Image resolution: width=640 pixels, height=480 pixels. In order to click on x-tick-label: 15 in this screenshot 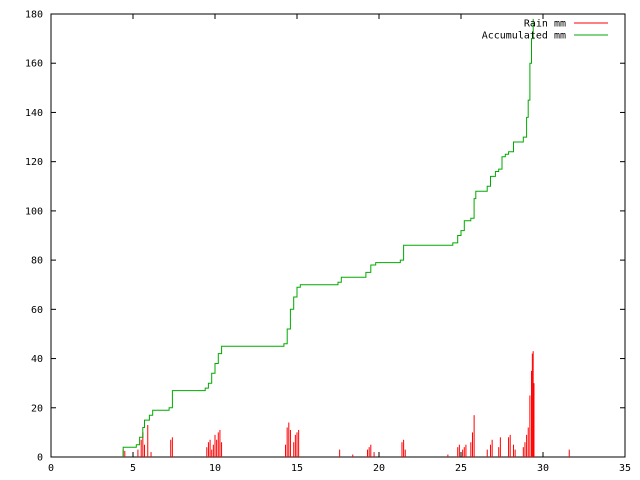, I will do `click(297, 468)`.